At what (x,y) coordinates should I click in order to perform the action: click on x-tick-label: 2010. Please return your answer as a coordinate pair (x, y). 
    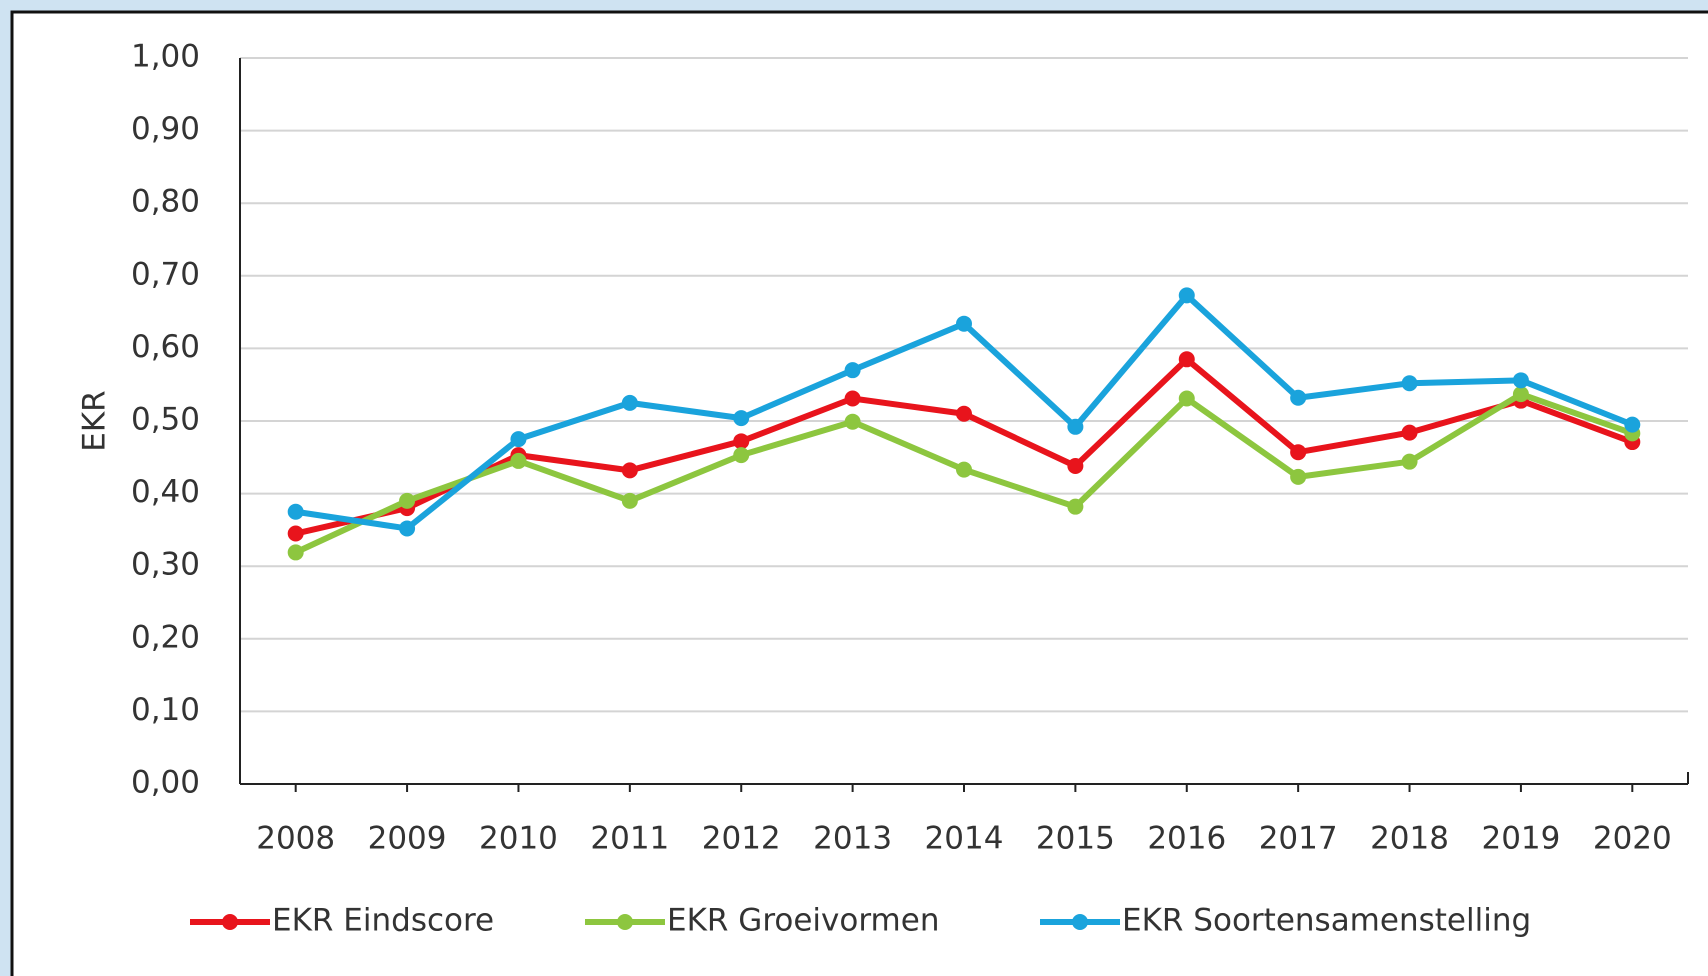
    Looking at the image, I should click on (518, 839).